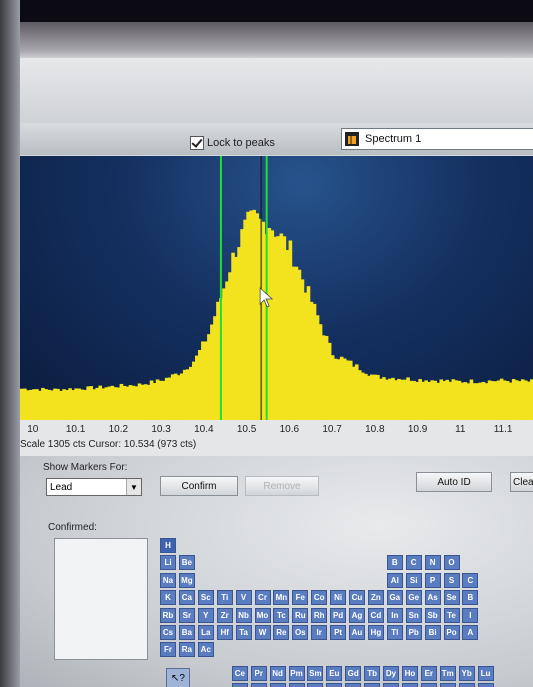 Image resolution: width=533 pixels, height=687 pixels. I want to click on element-sm: Sm, so click(315, 673).